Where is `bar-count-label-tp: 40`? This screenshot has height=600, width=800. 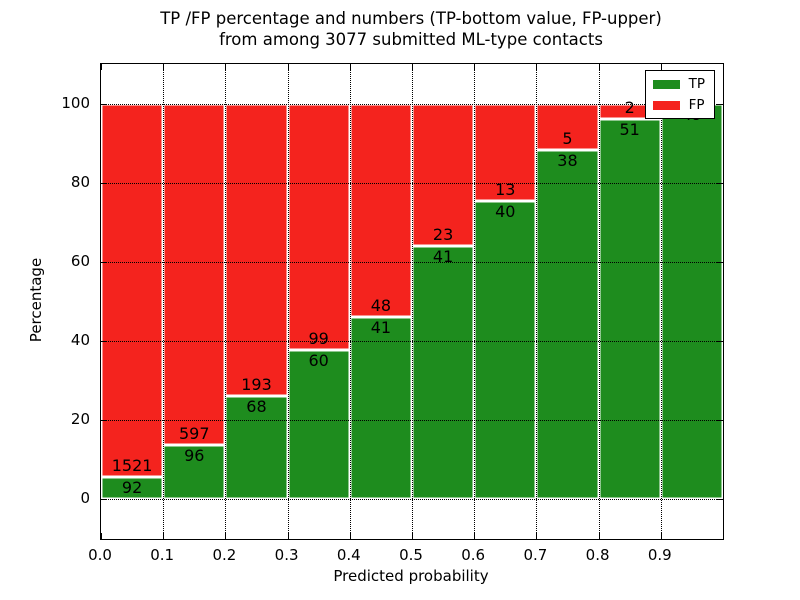
bar-count-label-tp: 40 is located at coordinates (505, 211).